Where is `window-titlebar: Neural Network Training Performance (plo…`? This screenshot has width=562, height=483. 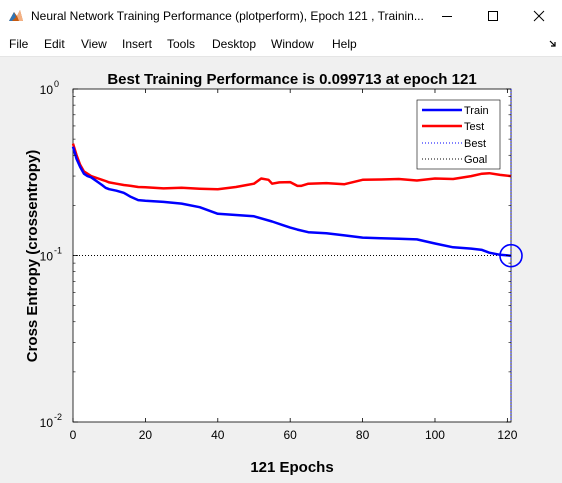 window-titlebar: Neural Network Training Performance (plo… is located at coordinates (281, 16).